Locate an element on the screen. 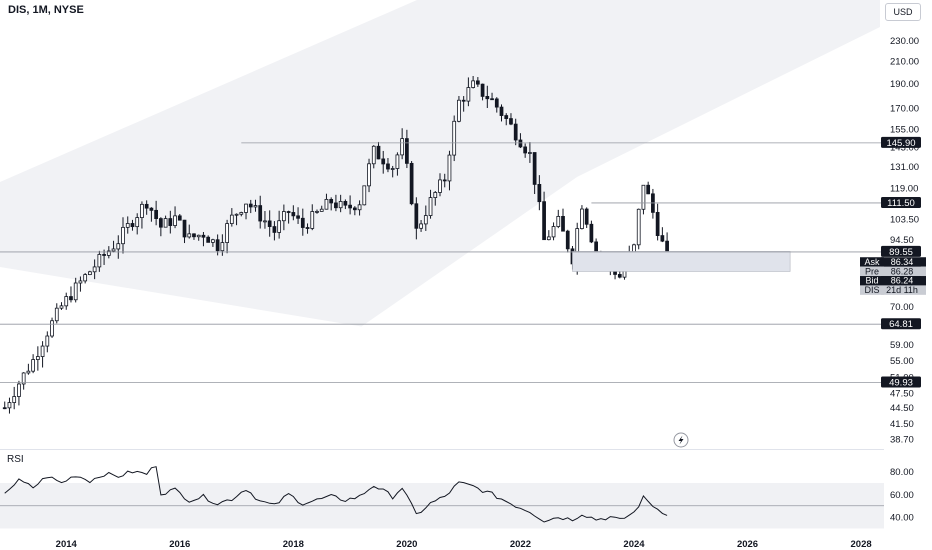 The height and width of the screenshot is (550, 932). quote-bid: Bid 86.24 is located at coordinates (893, 281).